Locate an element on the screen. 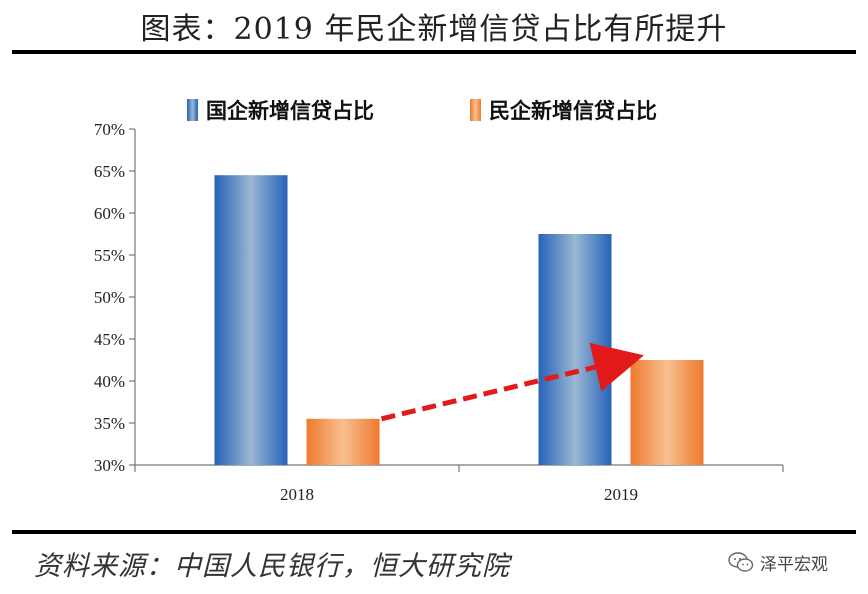 The height and width of the screenshot is (594, 868). y-tick-label: 55% is located at coordinates (109, 255).